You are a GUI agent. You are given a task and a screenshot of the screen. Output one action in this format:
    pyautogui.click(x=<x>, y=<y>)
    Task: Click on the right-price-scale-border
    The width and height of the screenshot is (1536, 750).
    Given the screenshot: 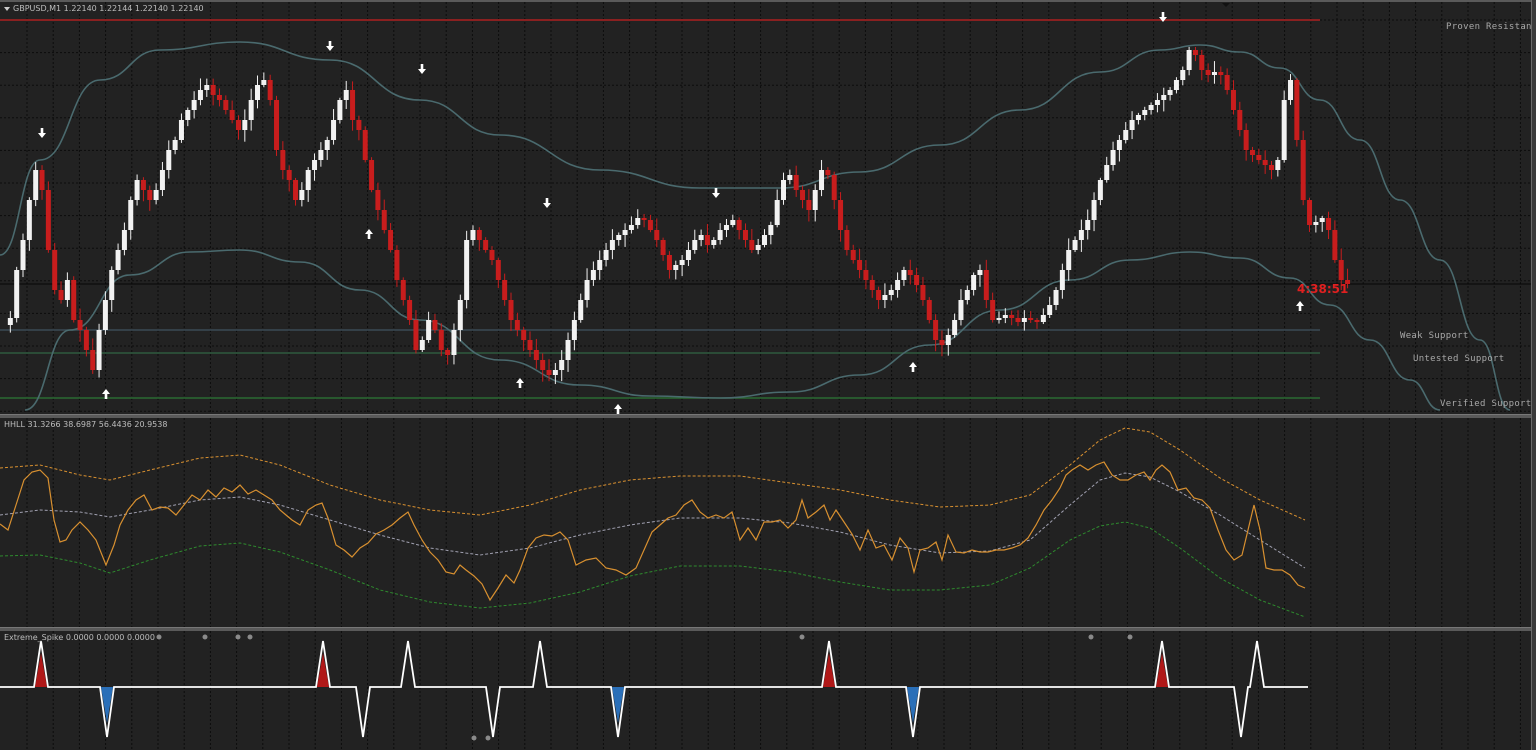 What is the action you would take?
    pyautogui.click(x=1533, y=375)
    